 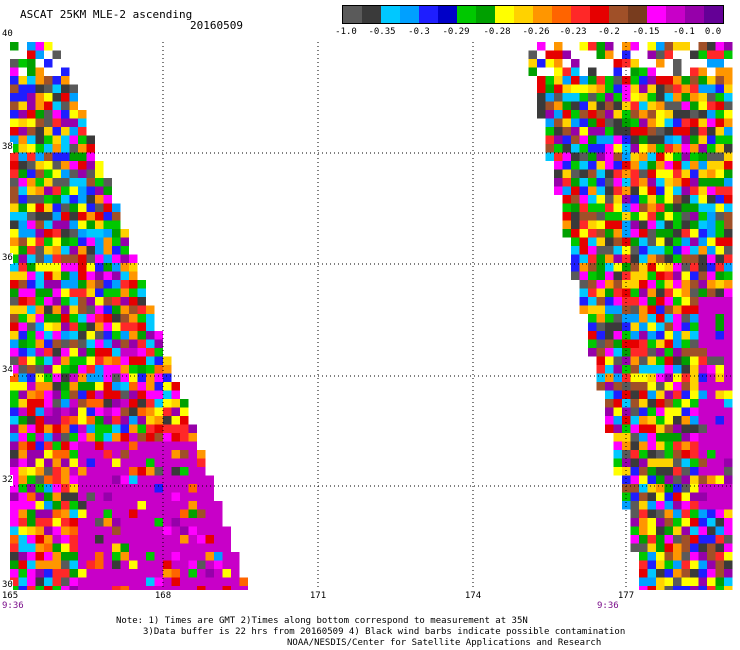 I want to click on lon-label-177: 177, so click(x=626, y=596).